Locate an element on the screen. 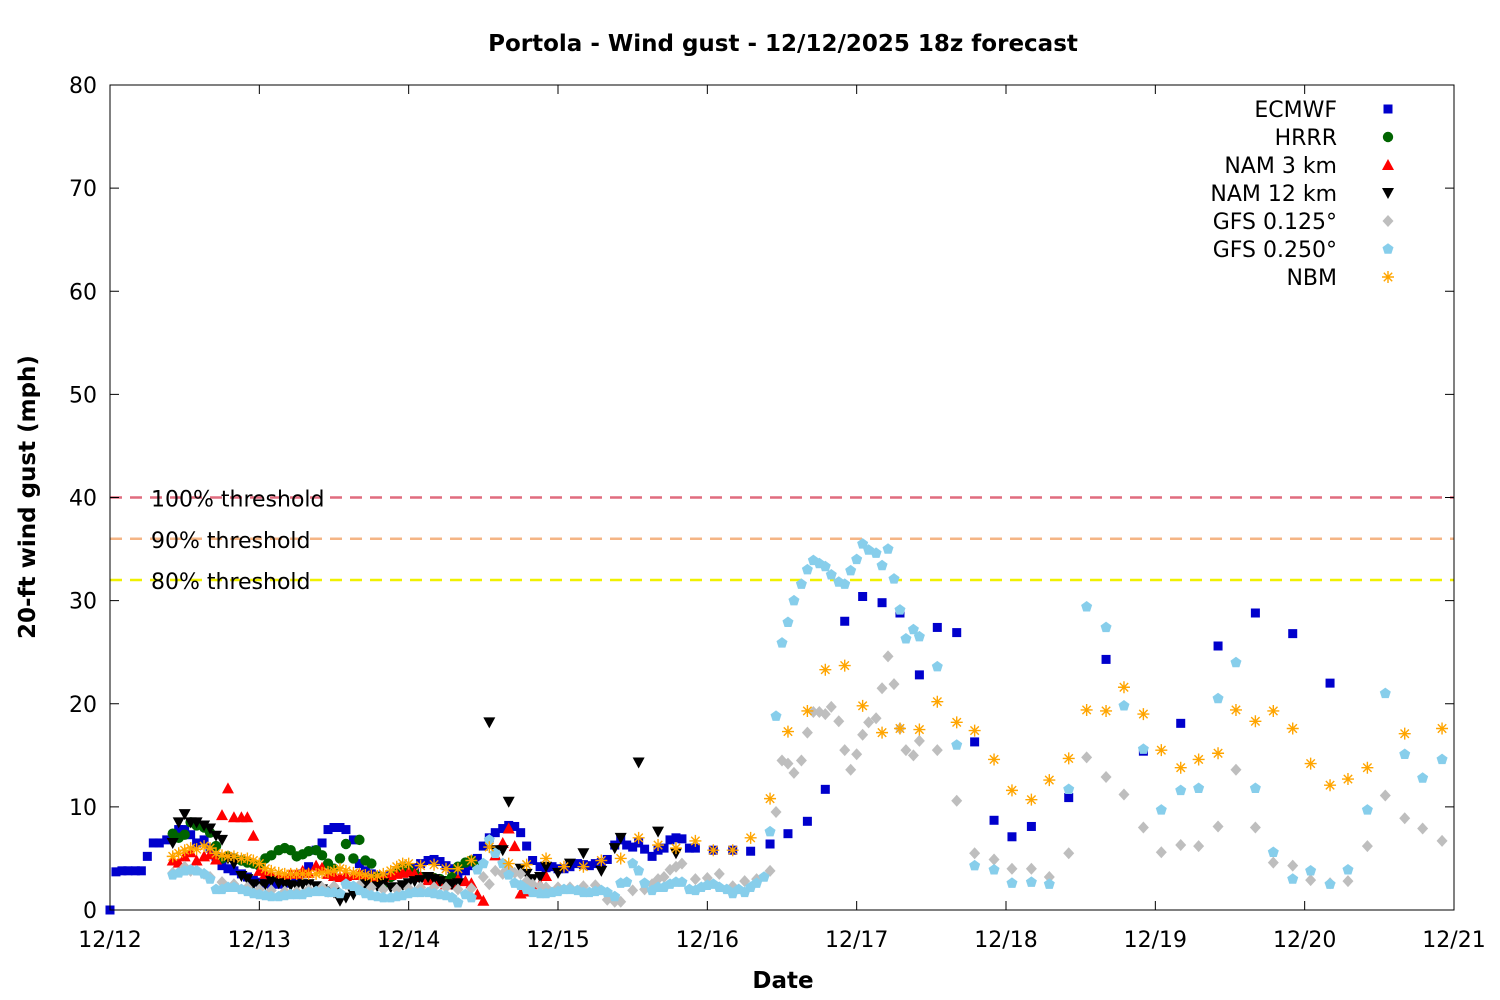 The image size is (1500, 1000). x-tick-label: 12/15 is located at coordinates (557, 940).